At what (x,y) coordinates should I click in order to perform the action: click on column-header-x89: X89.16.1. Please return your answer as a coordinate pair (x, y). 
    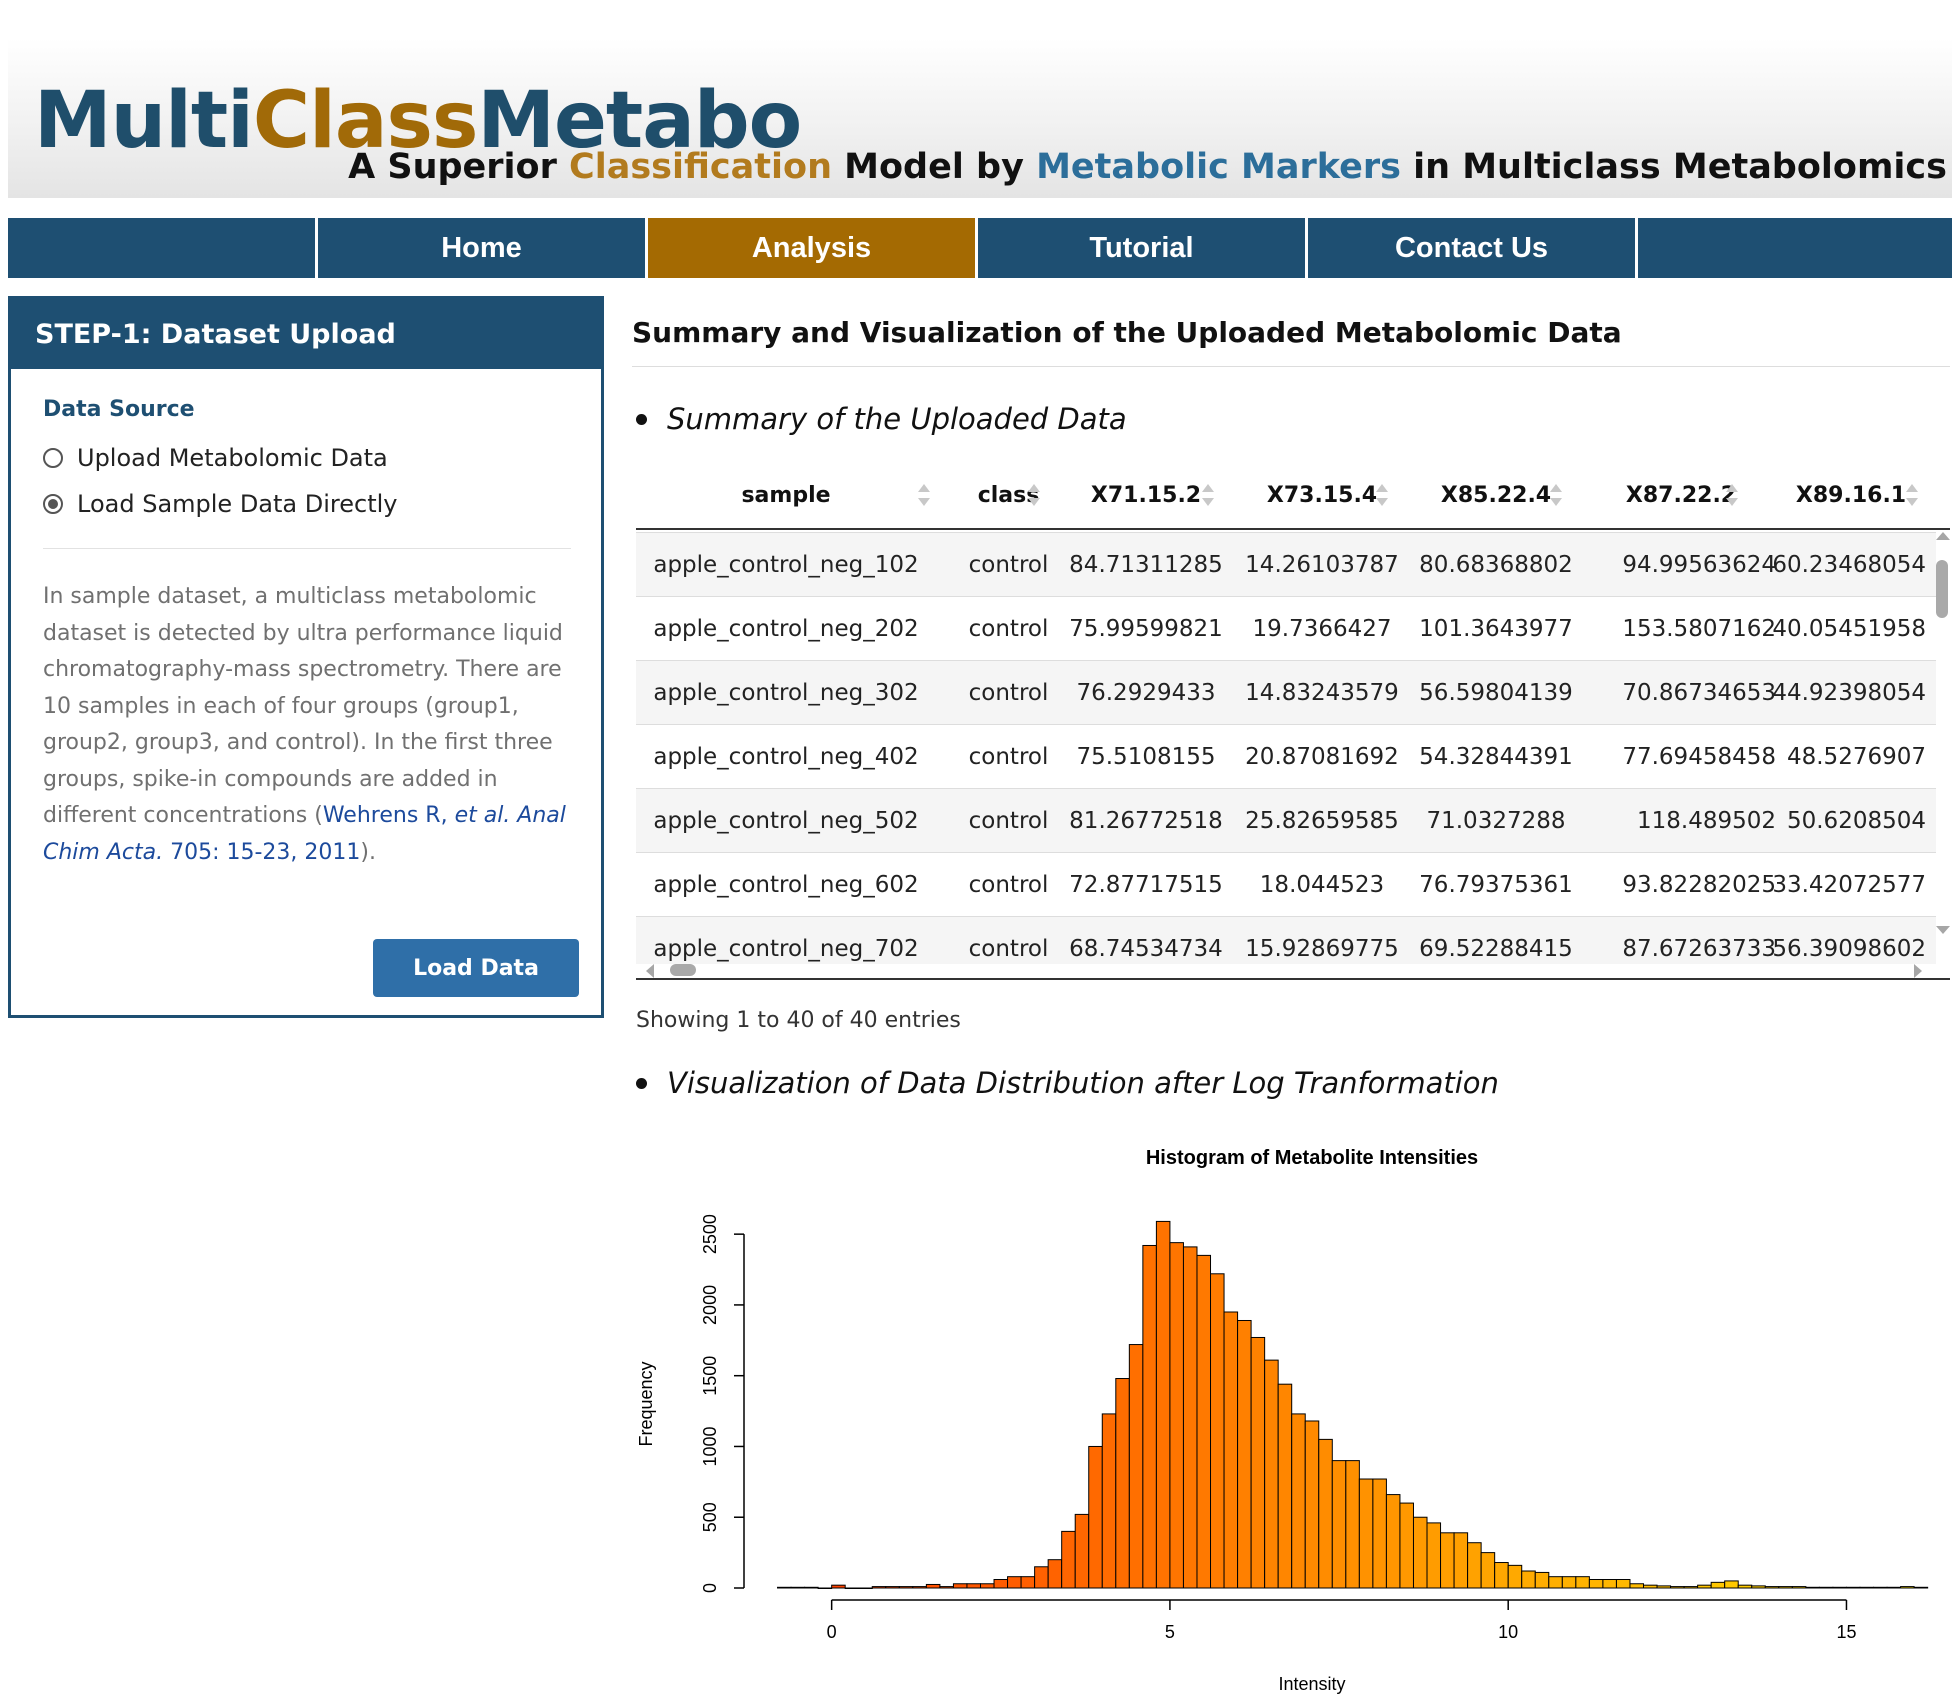
    Looking at the image, I should click on (1851, 495).